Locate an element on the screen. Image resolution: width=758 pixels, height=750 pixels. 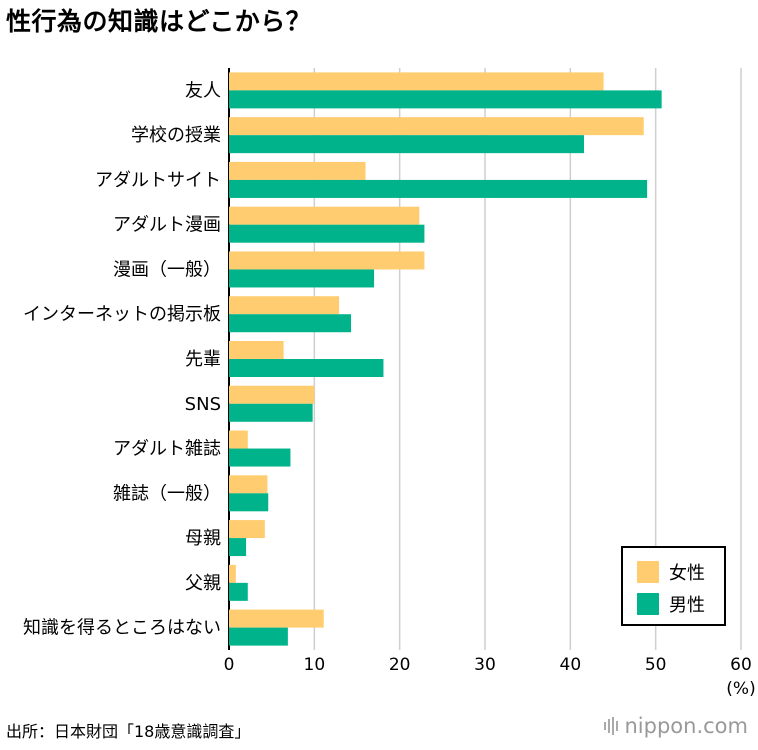
category-label: SNS is located at coordinates (203, 404).